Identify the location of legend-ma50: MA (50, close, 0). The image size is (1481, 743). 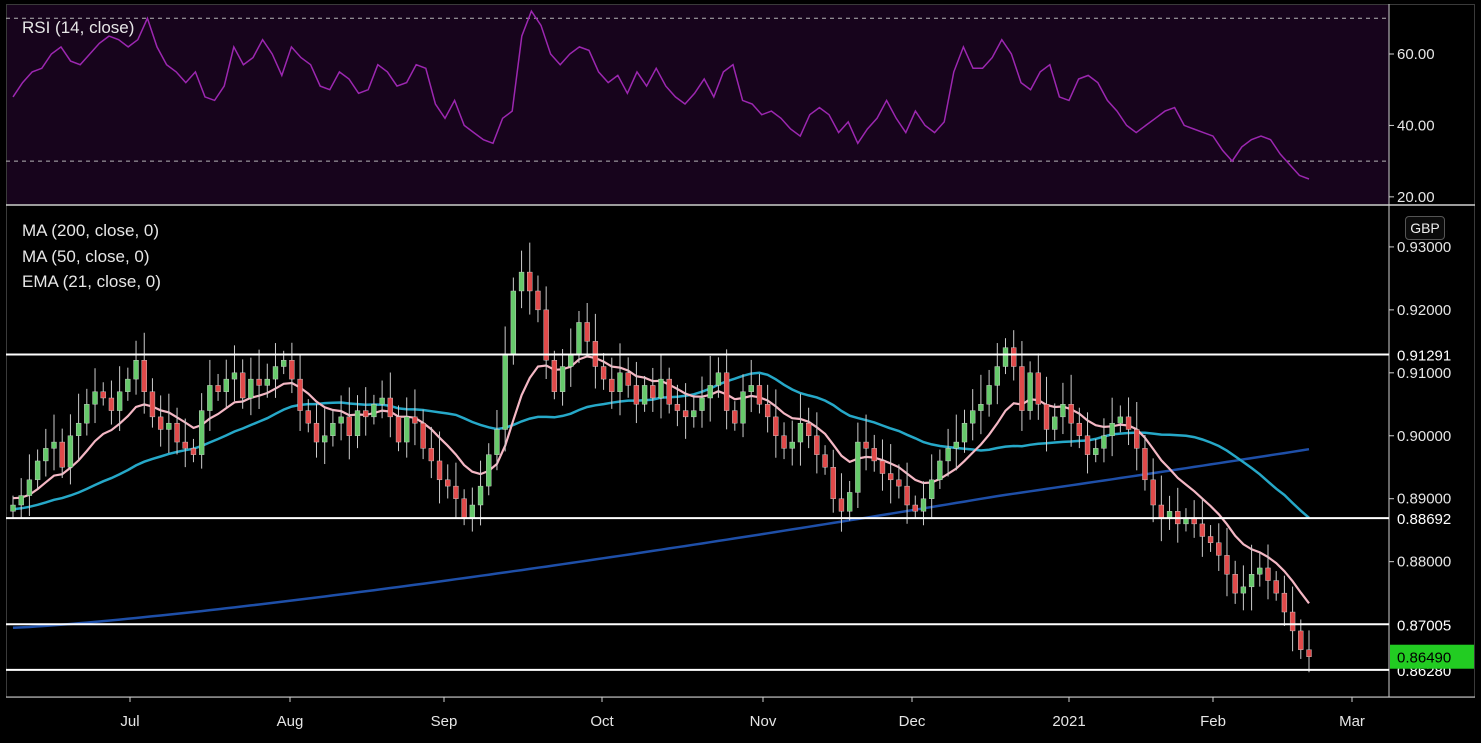
(86, 256).